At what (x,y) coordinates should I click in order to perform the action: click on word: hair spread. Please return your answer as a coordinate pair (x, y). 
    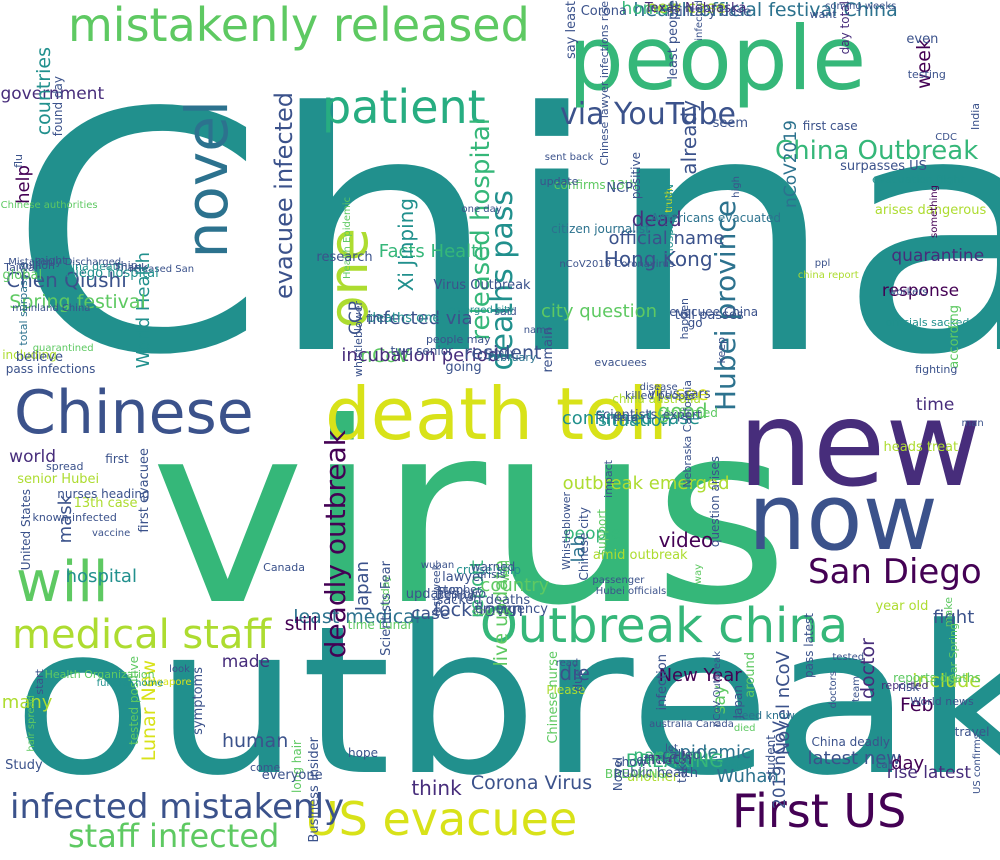
    Looking at the image, I should click on (32, 723).